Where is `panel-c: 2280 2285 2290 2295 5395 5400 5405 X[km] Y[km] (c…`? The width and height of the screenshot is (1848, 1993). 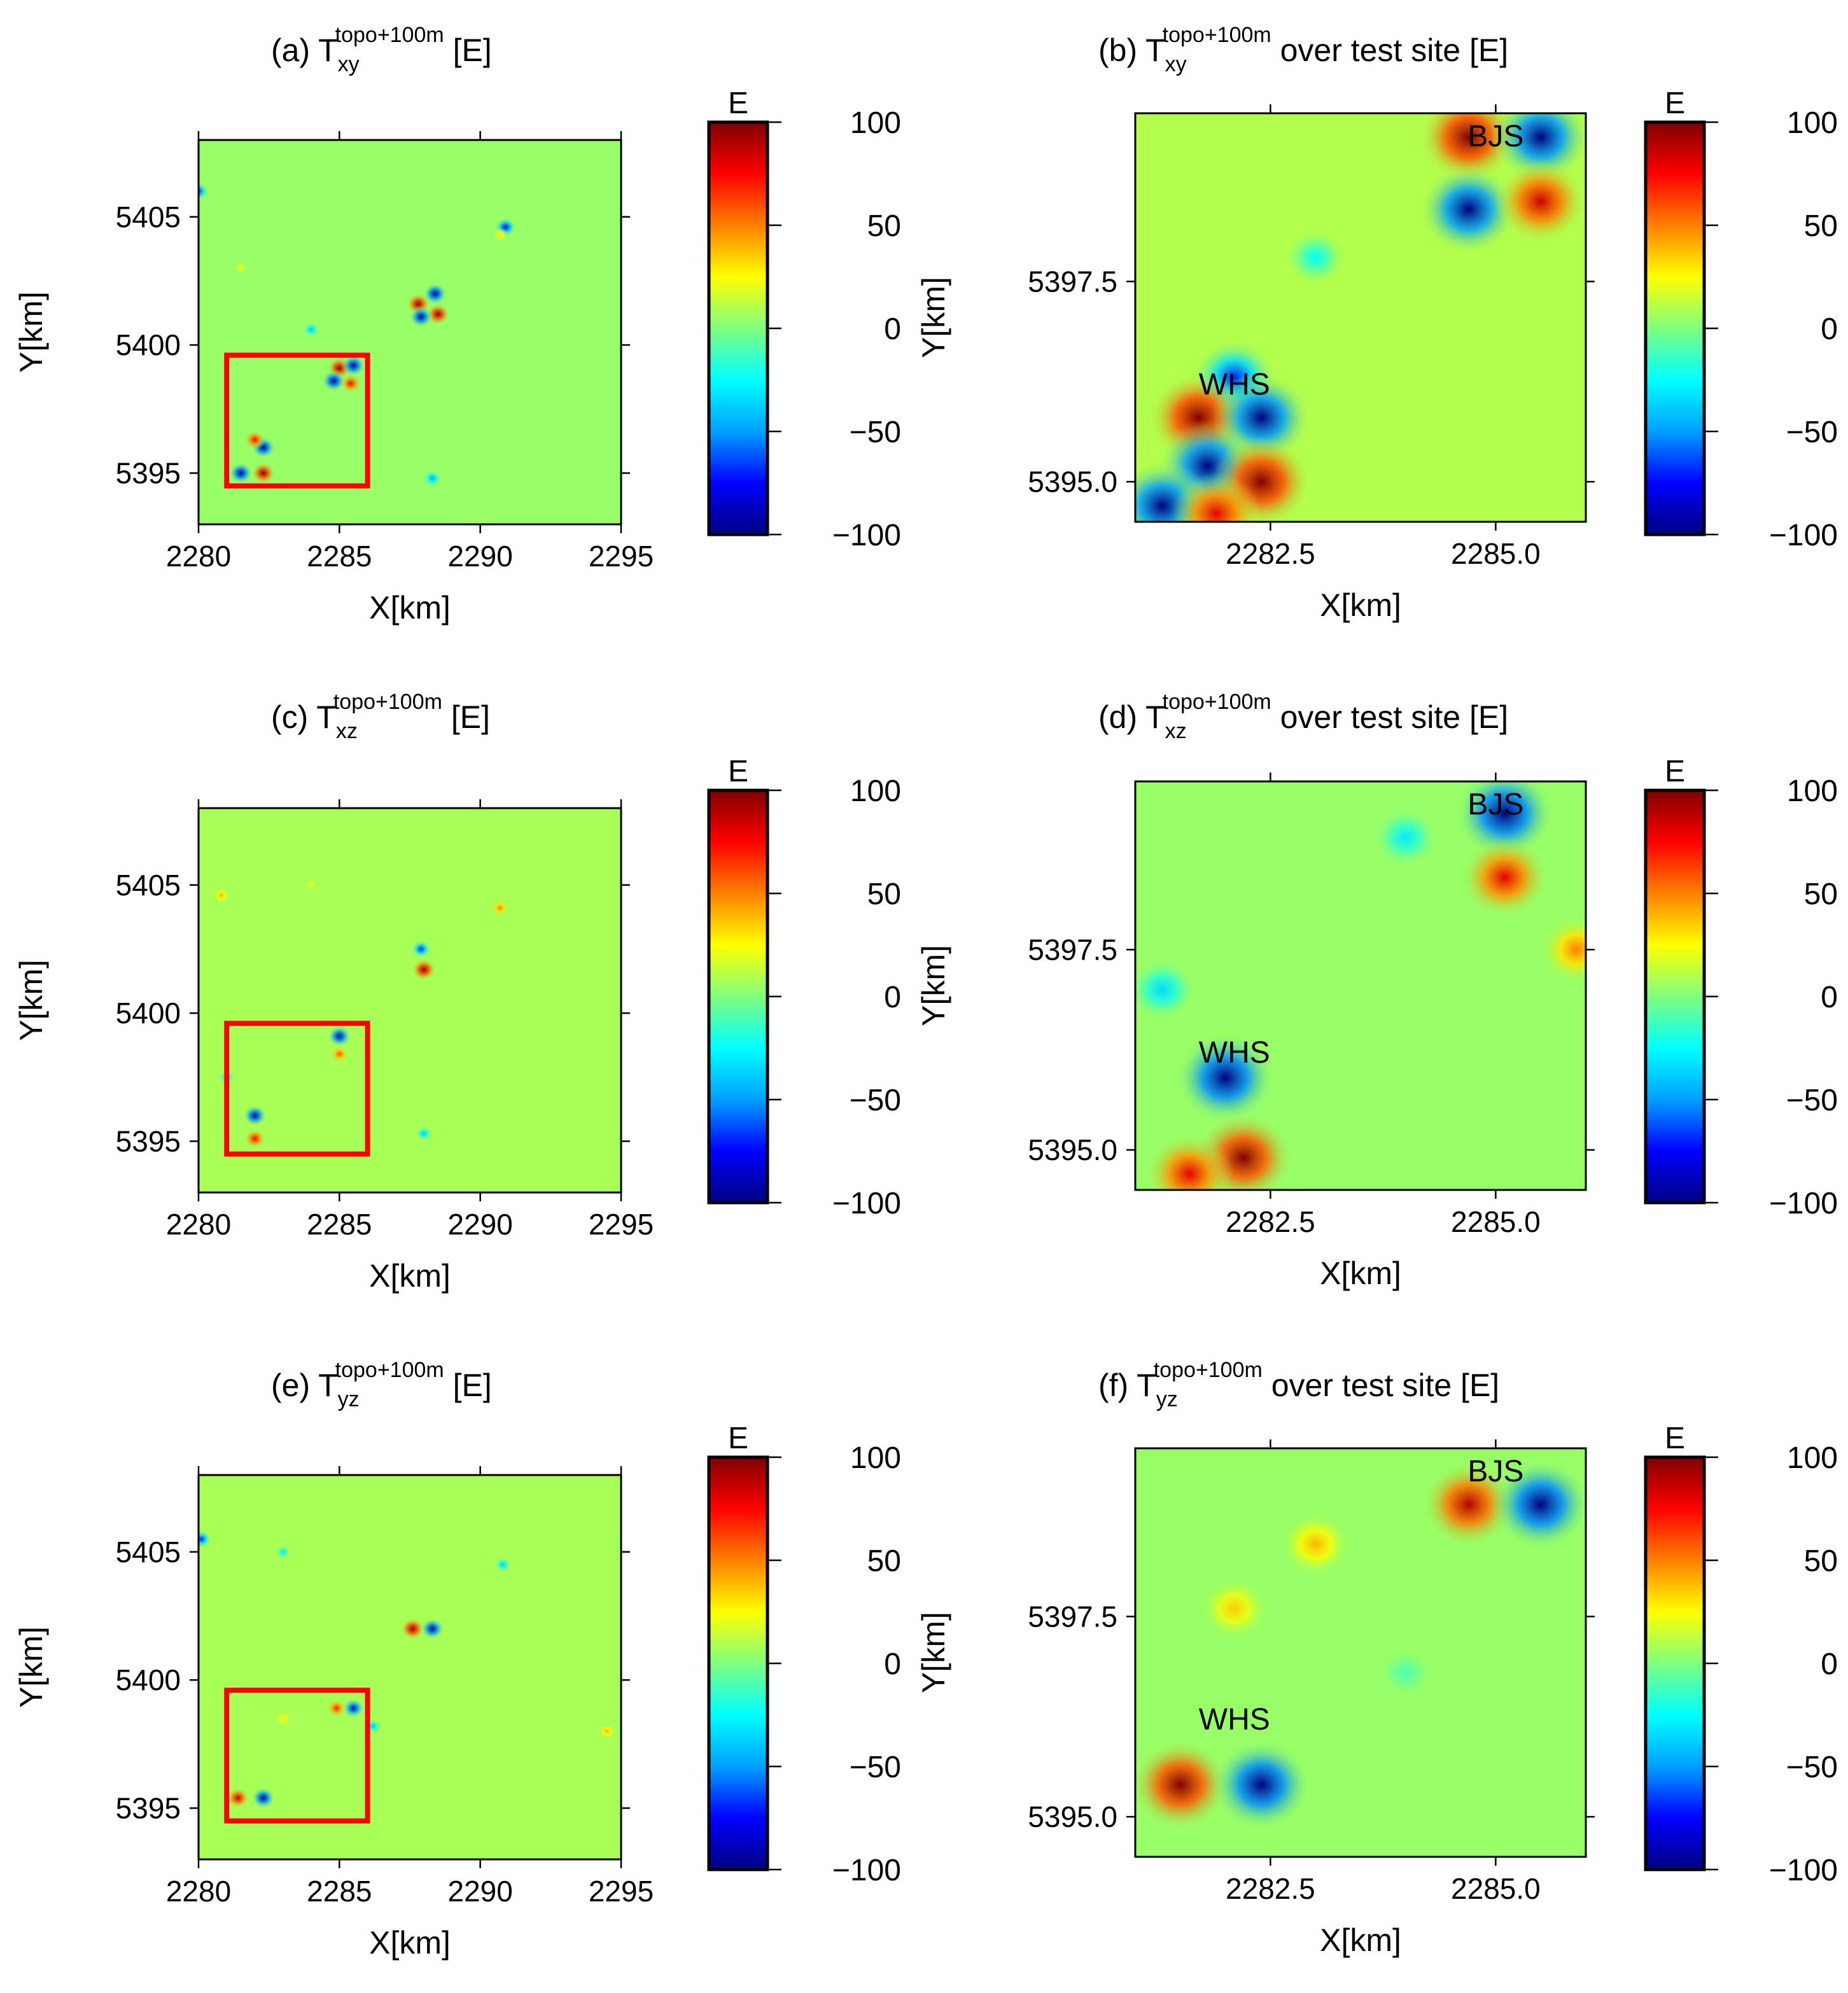
panel-c: 2280 2285 2290 2295 5395 5400 5405 X[km] Y[km] (c… is located at coordinates (457, 992).